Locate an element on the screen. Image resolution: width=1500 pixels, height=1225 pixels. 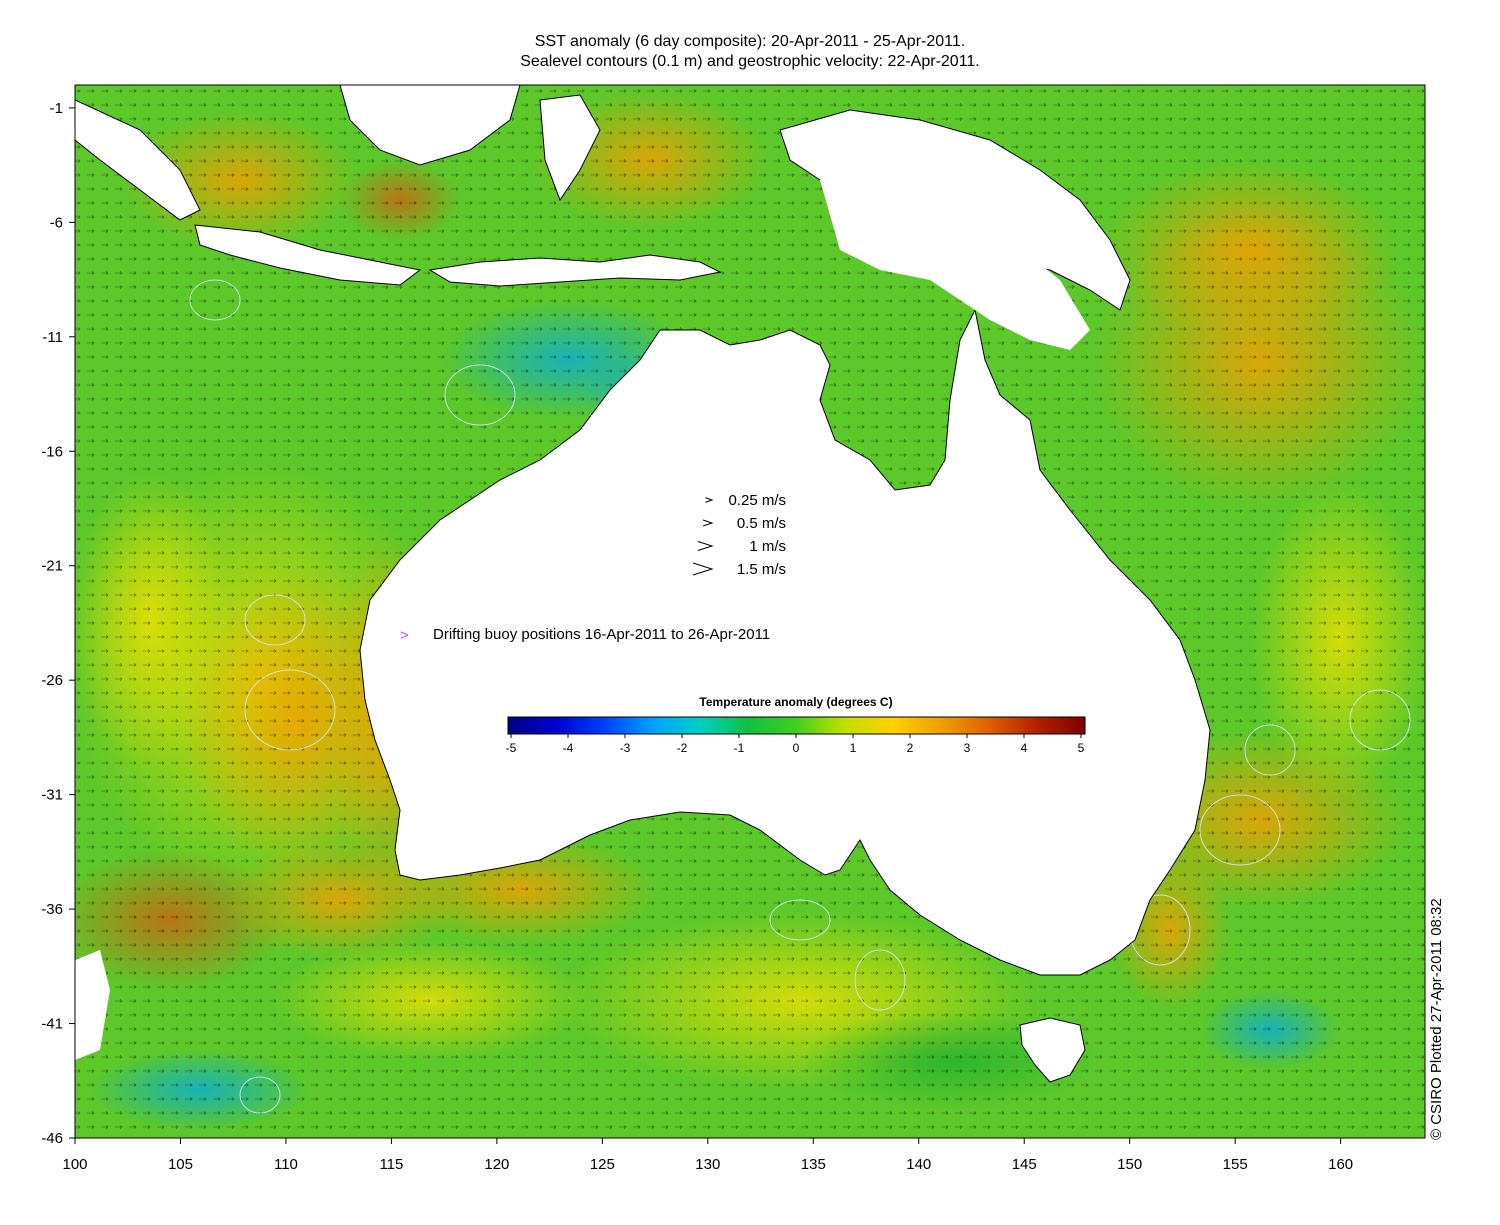
sulawesi-landmass is located at coordinates (570, 148).